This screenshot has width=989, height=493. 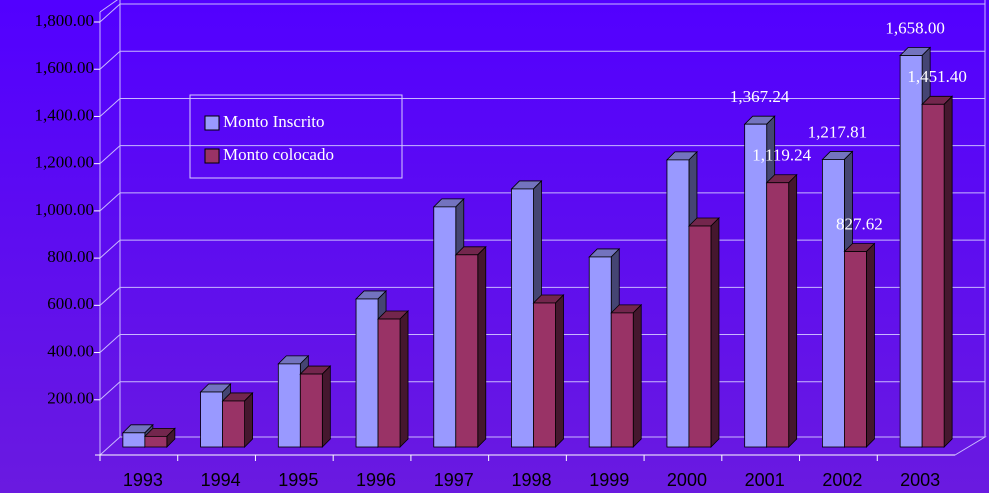 I want to click on data-label: 1,119.24, so click(x=781, y=155).